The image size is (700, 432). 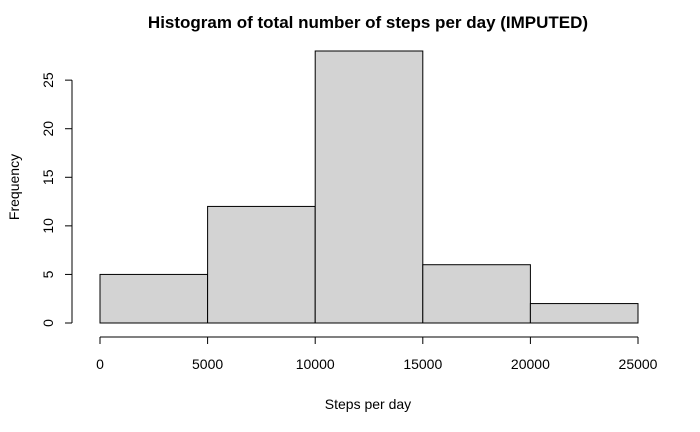 I want to click on x-tick-label-2: 10000, so click(x=315, y=364).